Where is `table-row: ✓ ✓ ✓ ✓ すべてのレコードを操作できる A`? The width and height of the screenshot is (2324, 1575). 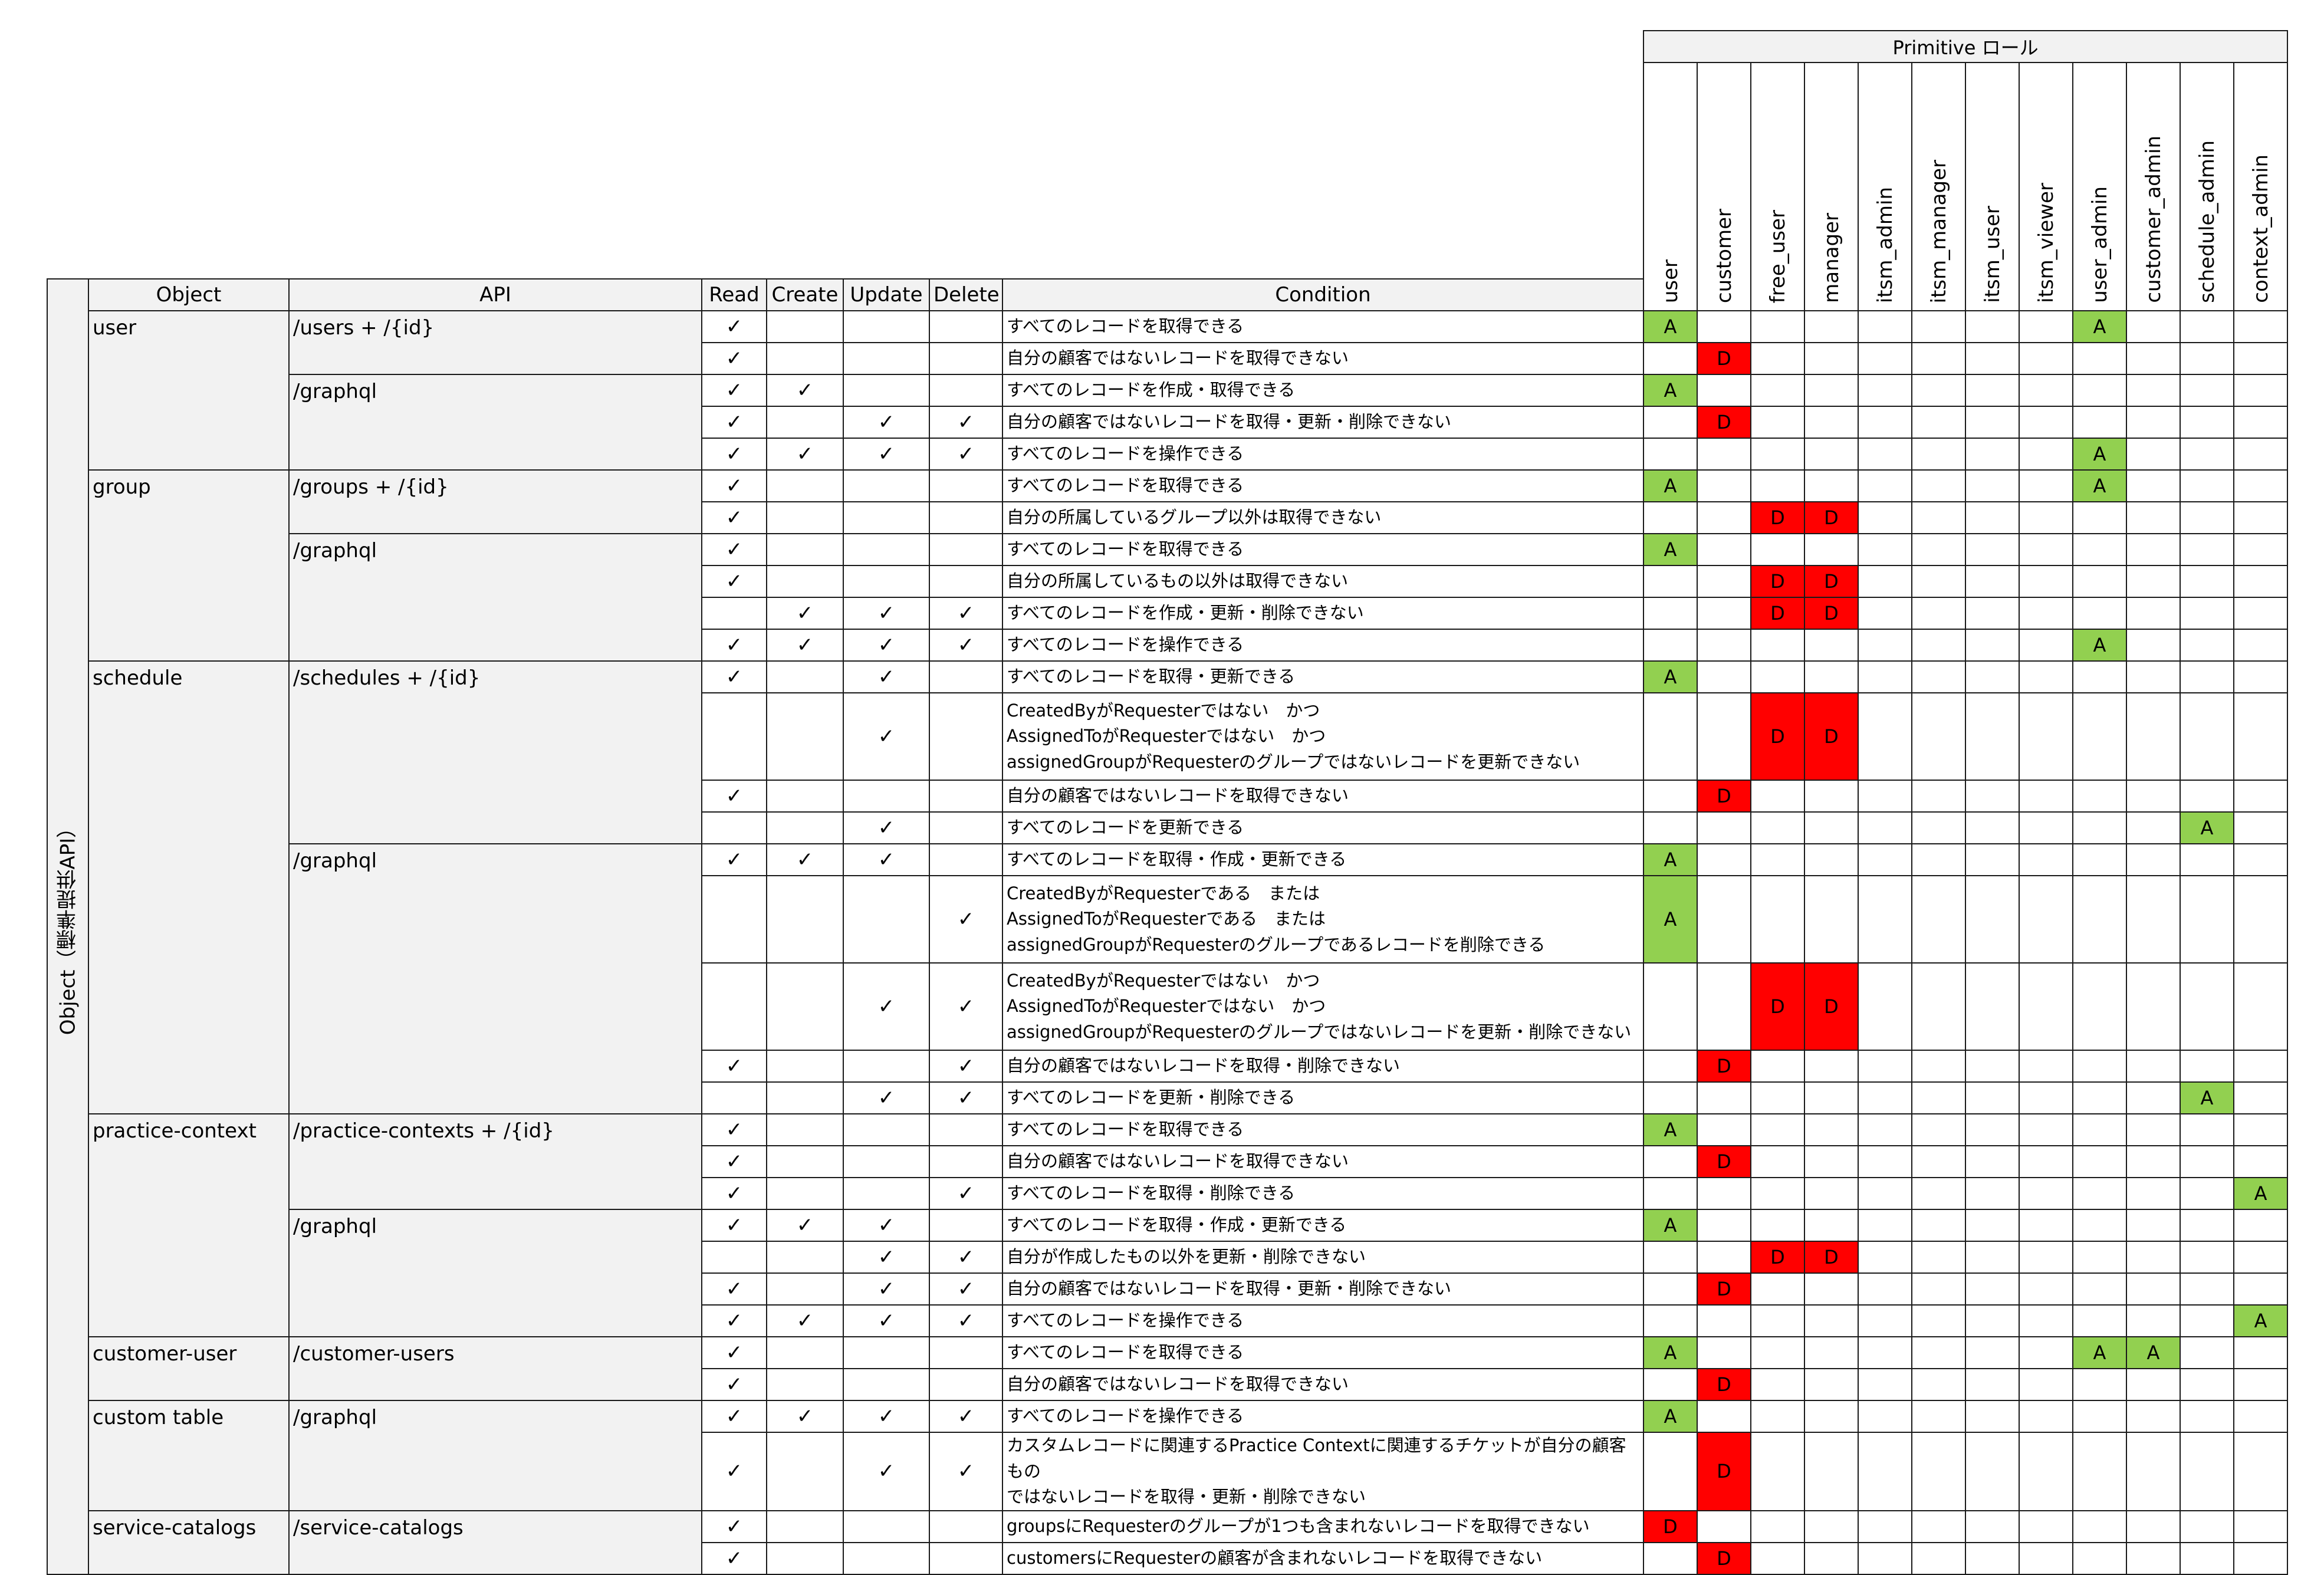 table-row: ✓ ✓ ✓ ✓ すべてのレコードを操作できる A is located at coordinates (1168, 455).